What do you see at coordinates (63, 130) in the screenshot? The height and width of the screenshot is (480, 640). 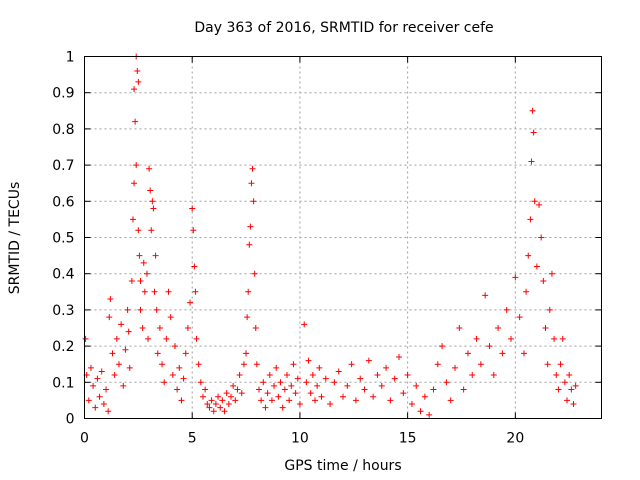 I see `y-tick-label: 0.8` at bounding box center [63, 130].